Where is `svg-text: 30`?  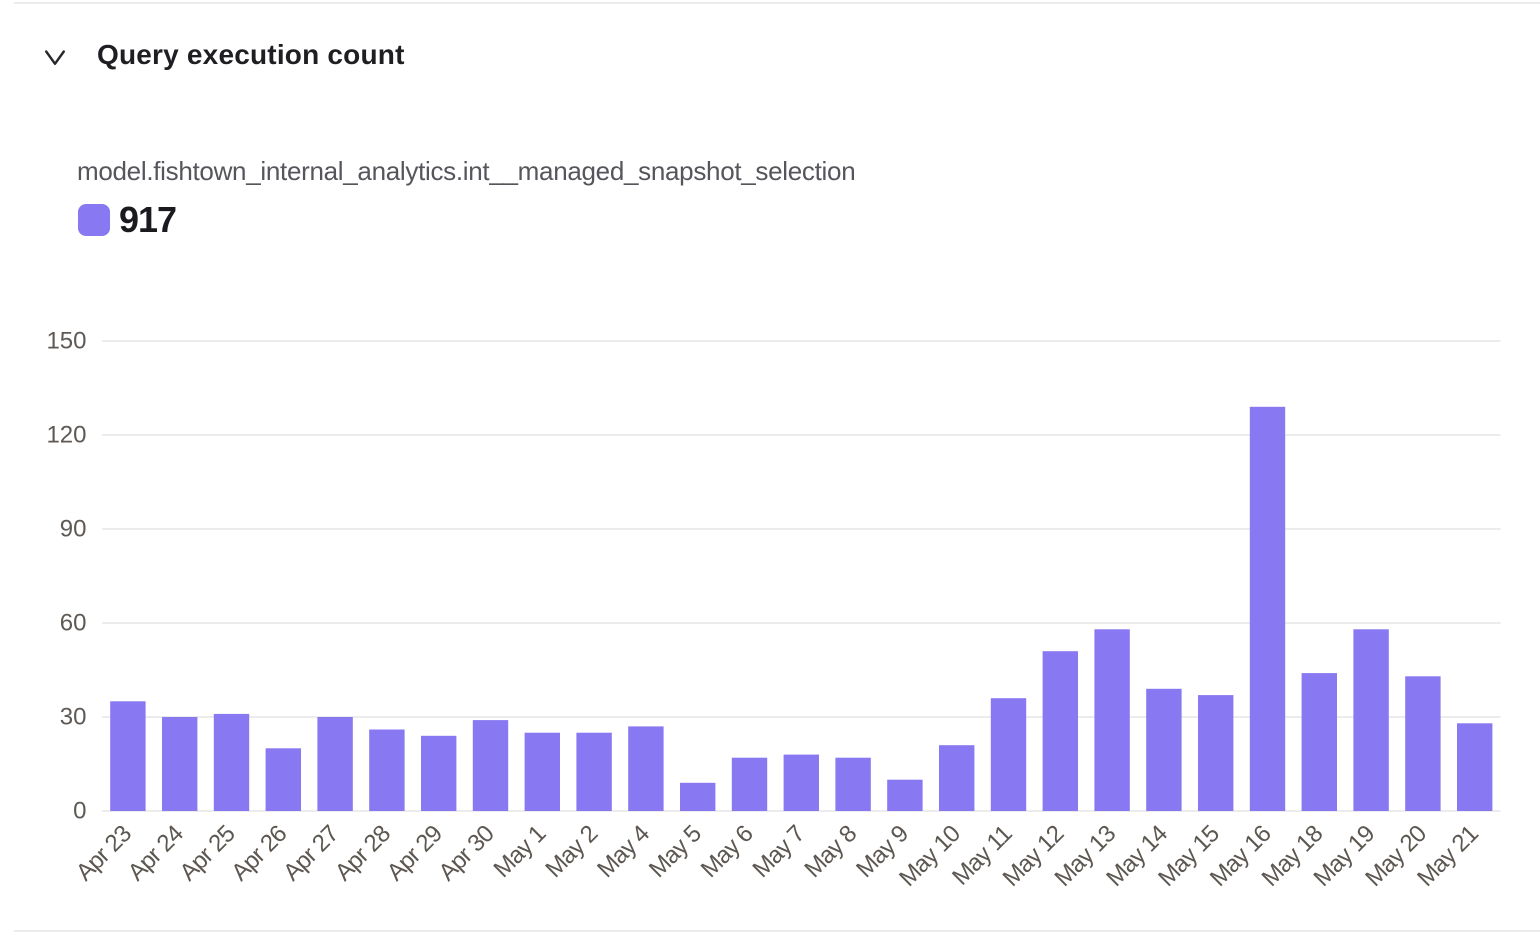 svg-text: 30 is located at coordinates (73, 717).